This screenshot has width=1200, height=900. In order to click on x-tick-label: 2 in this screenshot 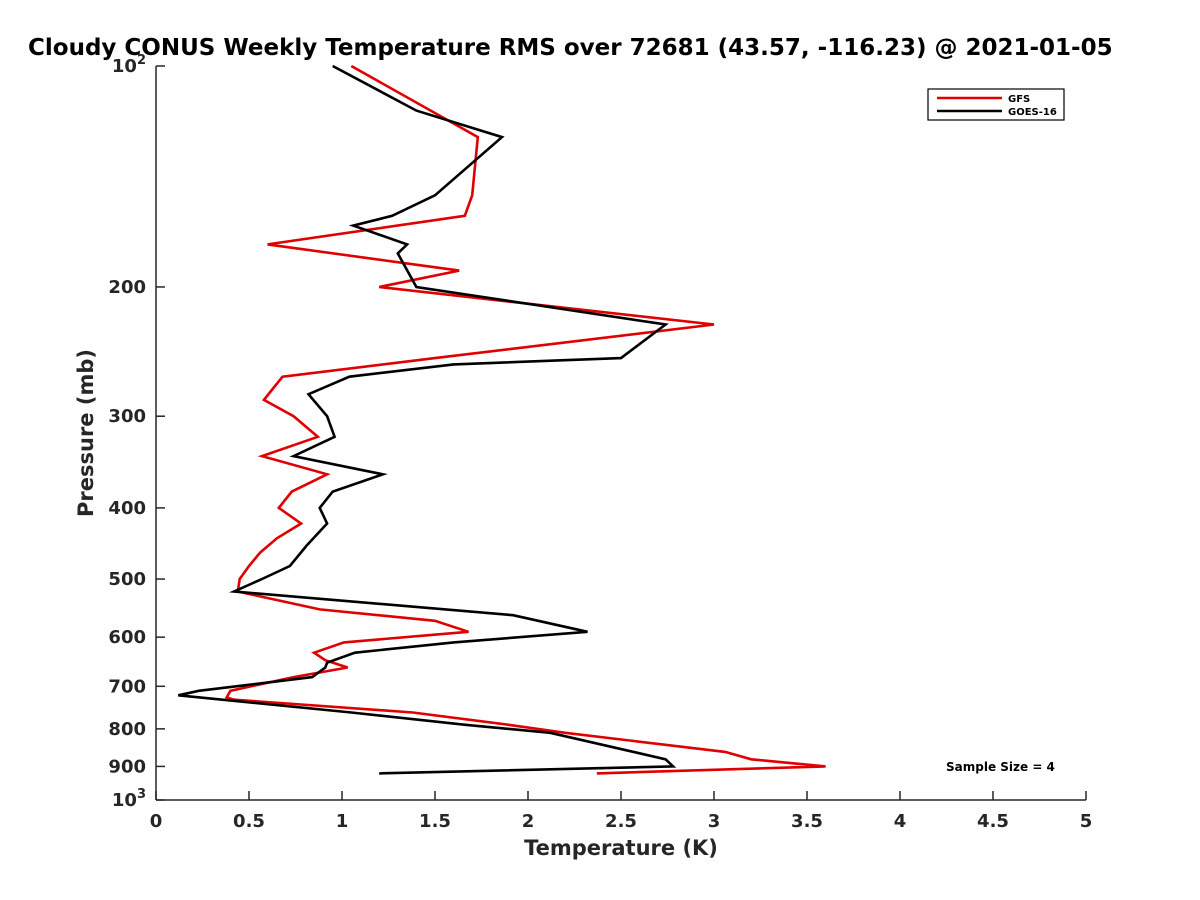, I will do `click(528, 821)`.